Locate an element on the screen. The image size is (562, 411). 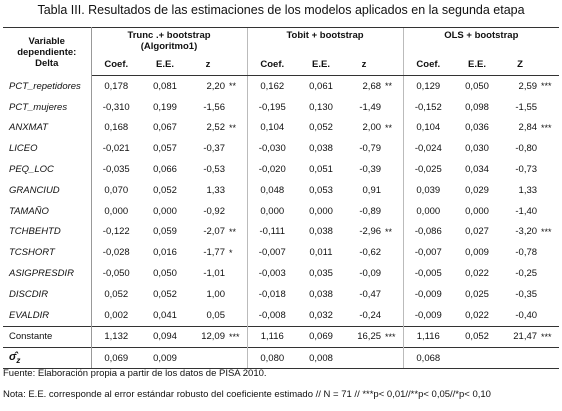
cell: -0,37 is located at coordinates (214, 149).